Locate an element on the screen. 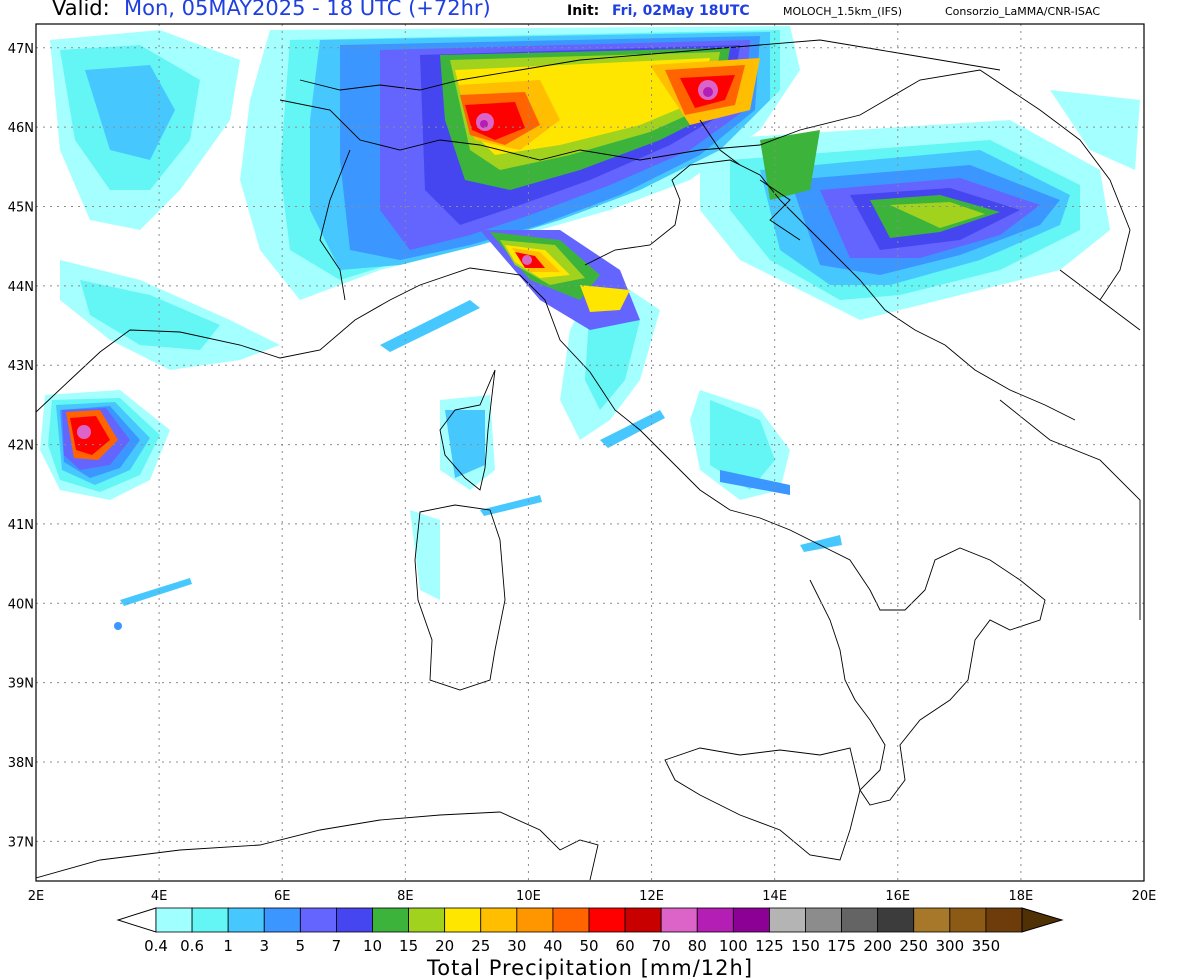 Image resolution: width=1180 pixels, height=980 pixels. colorbar is located at coordinates (590, 920).